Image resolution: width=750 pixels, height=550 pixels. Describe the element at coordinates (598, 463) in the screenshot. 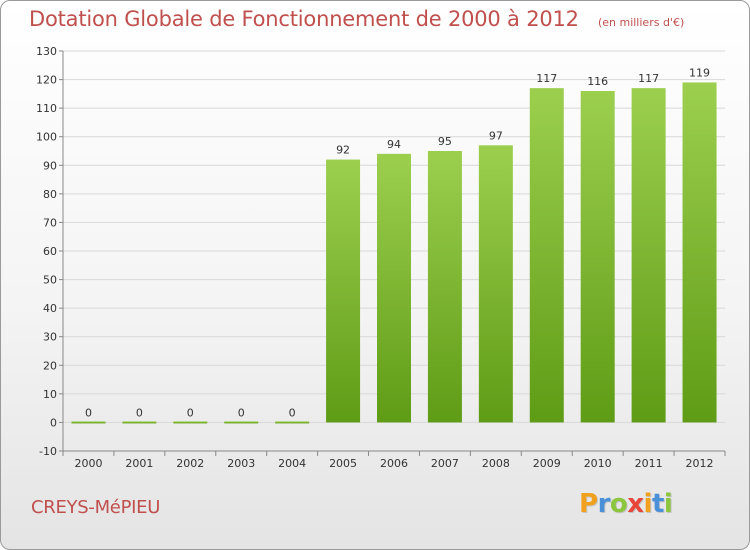

I see `x-tick-label: 2010` at that location.